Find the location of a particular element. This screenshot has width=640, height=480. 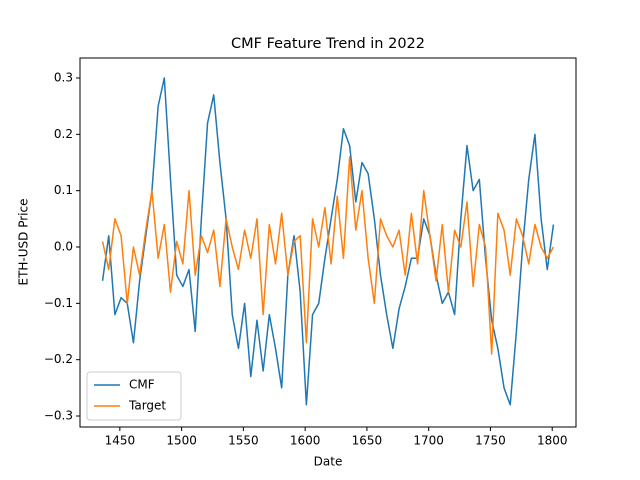

x-tick-label: 1500 is located at coordinates (181, 441).